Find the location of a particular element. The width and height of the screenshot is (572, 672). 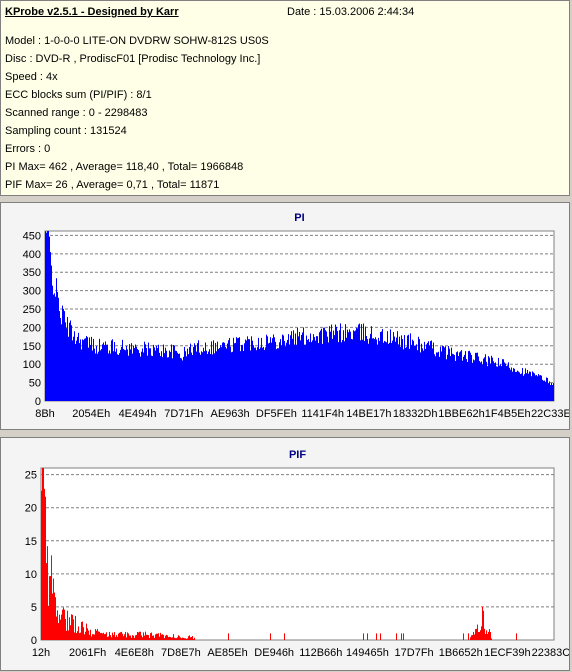

x-tick-label: 18332Dh is located at coordinates (415, 414).